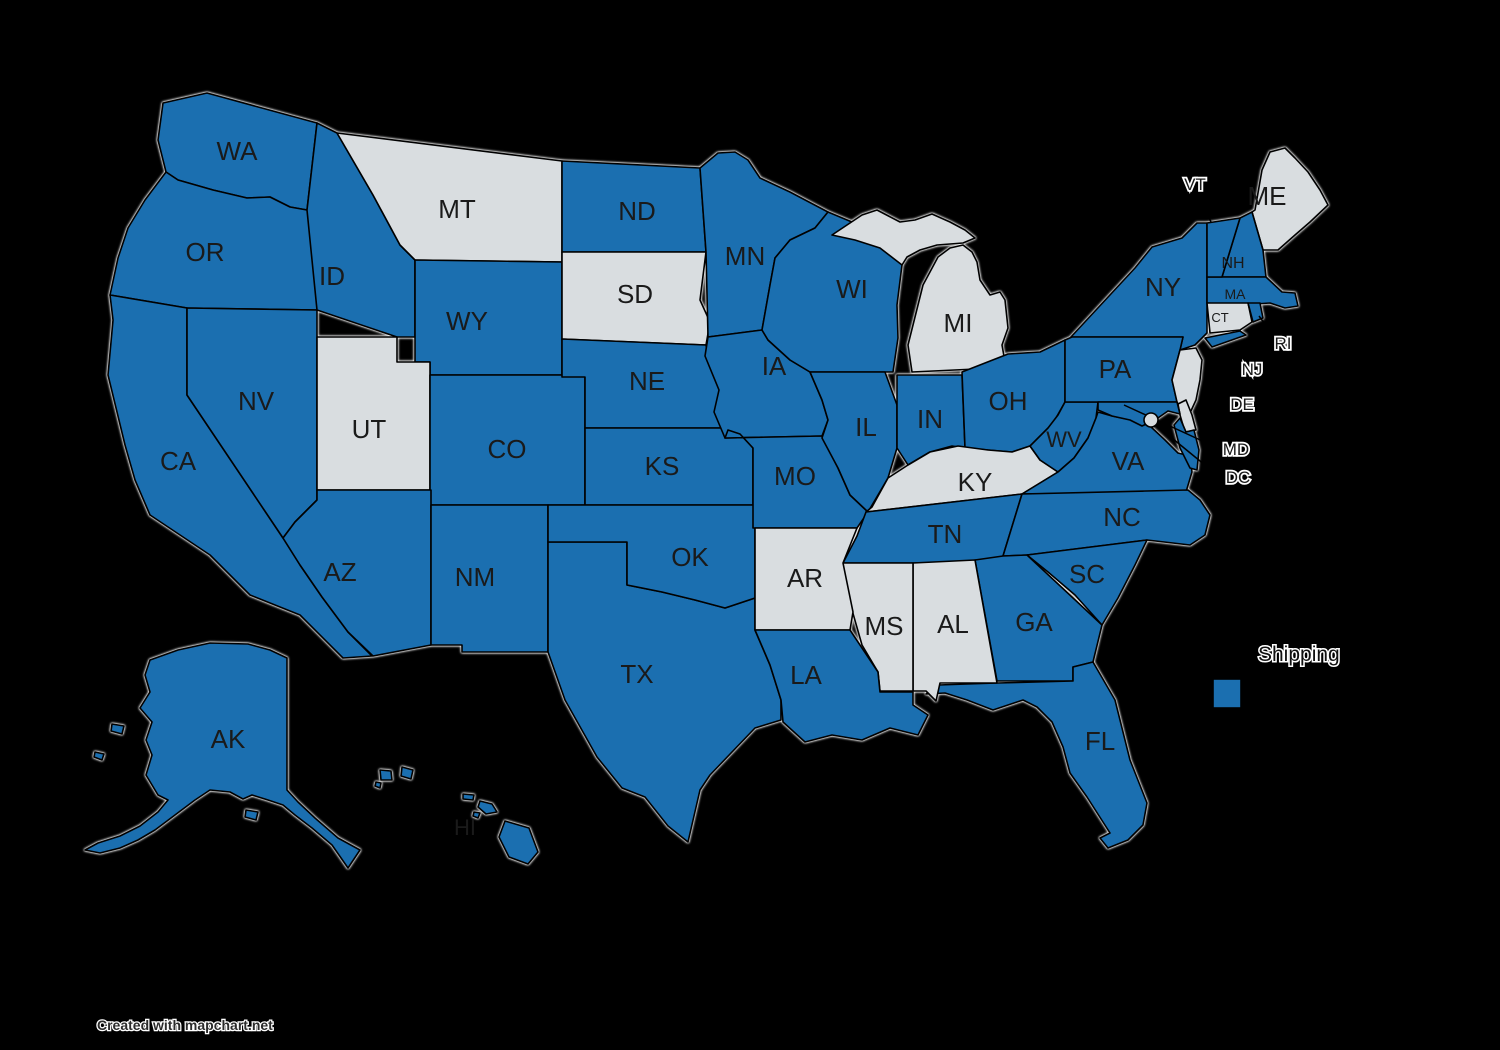  What do you see at coordinates (1229, 318) in the screenshot?
I see `state-ct` at bounding box center [1229, 318].